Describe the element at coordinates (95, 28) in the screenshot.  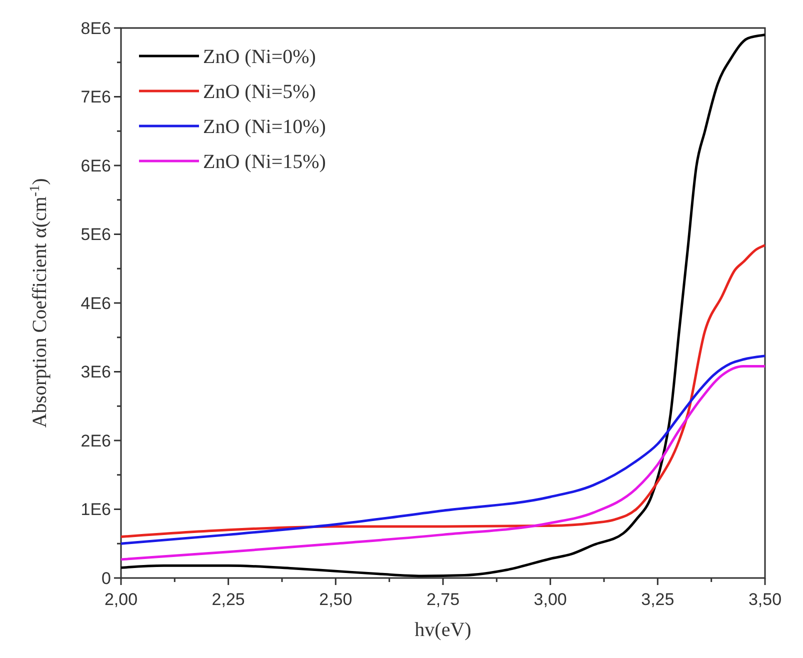
I see `y-tick-label: 8E6` at that location.